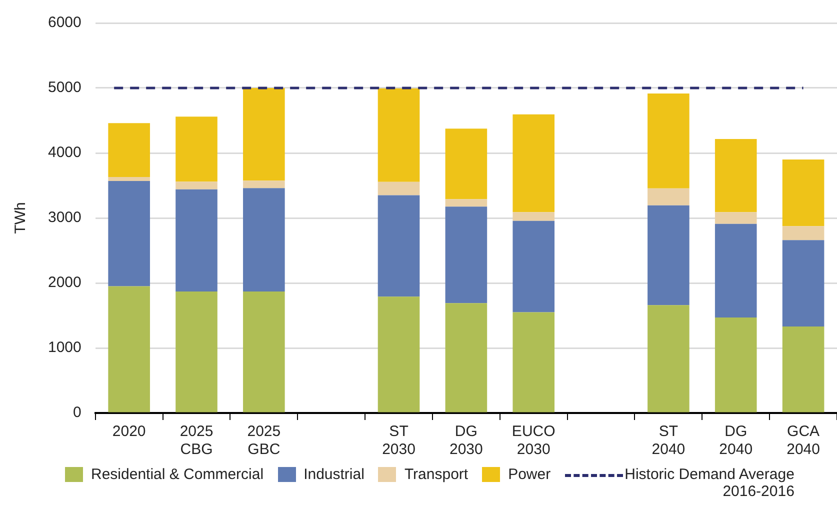 The width and height of the screenshot is (837, 506). I want to click on x-tick-label: 2020, so click(129, 431).